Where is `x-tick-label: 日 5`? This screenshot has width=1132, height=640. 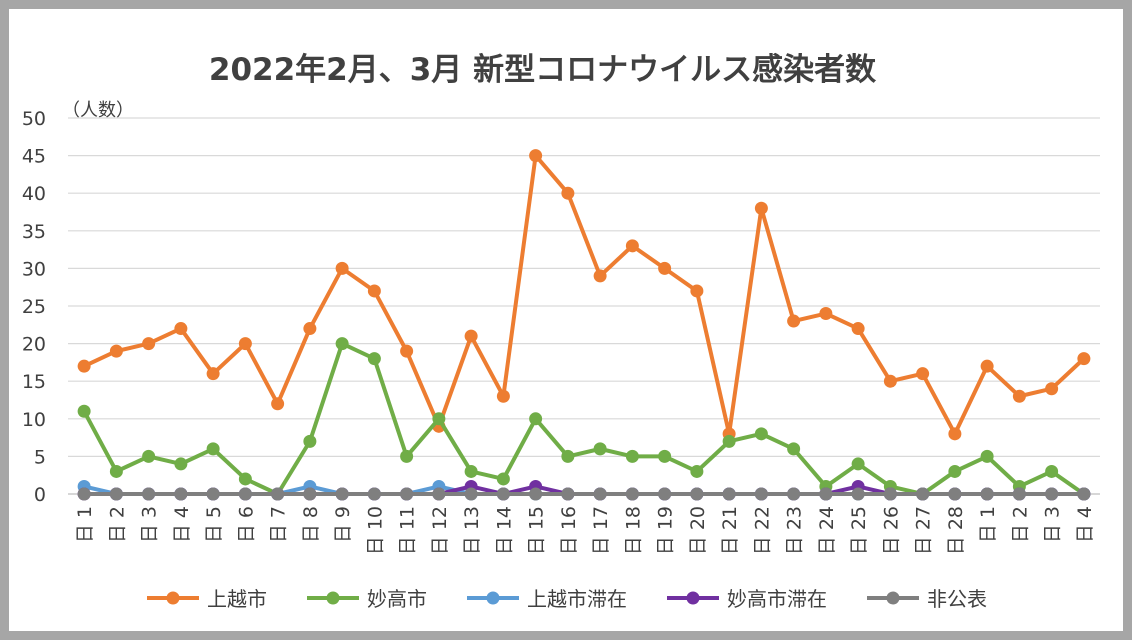
x-tick-label: 日 5 is located at coordinates (214, 524).